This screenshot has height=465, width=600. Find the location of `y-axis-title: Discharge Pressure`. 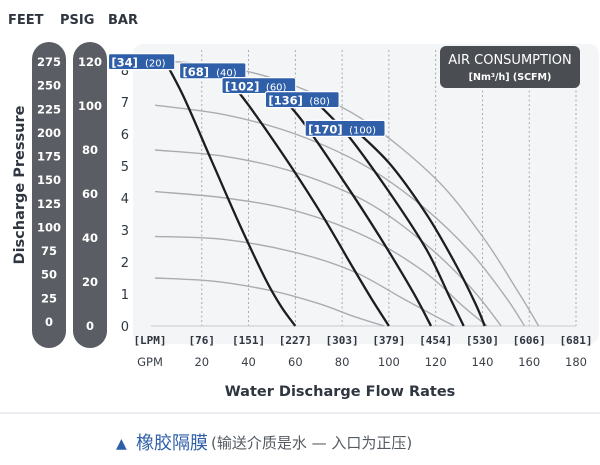

y-axis-title: Discharge Pressure is located at coordinates (20, 184).